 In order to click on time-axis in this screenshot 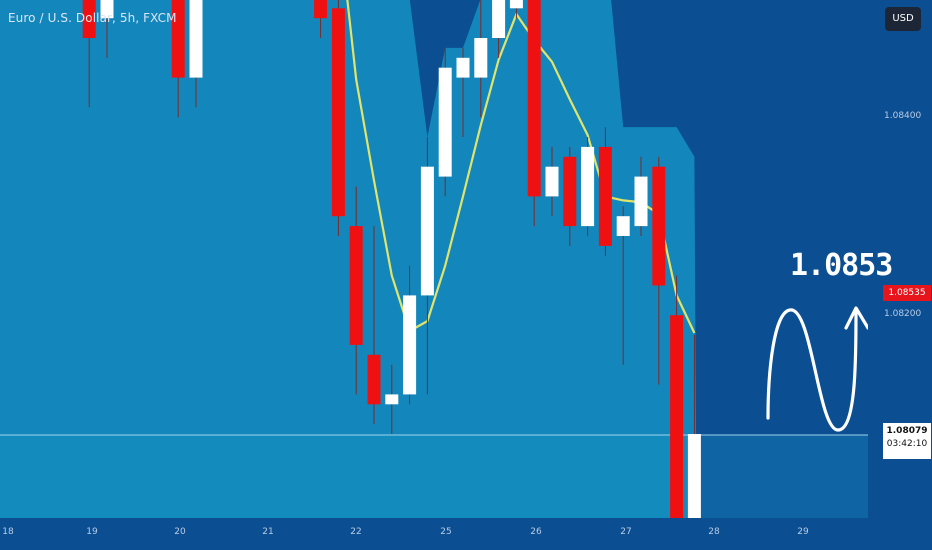, I will do `click(466, 534)`.